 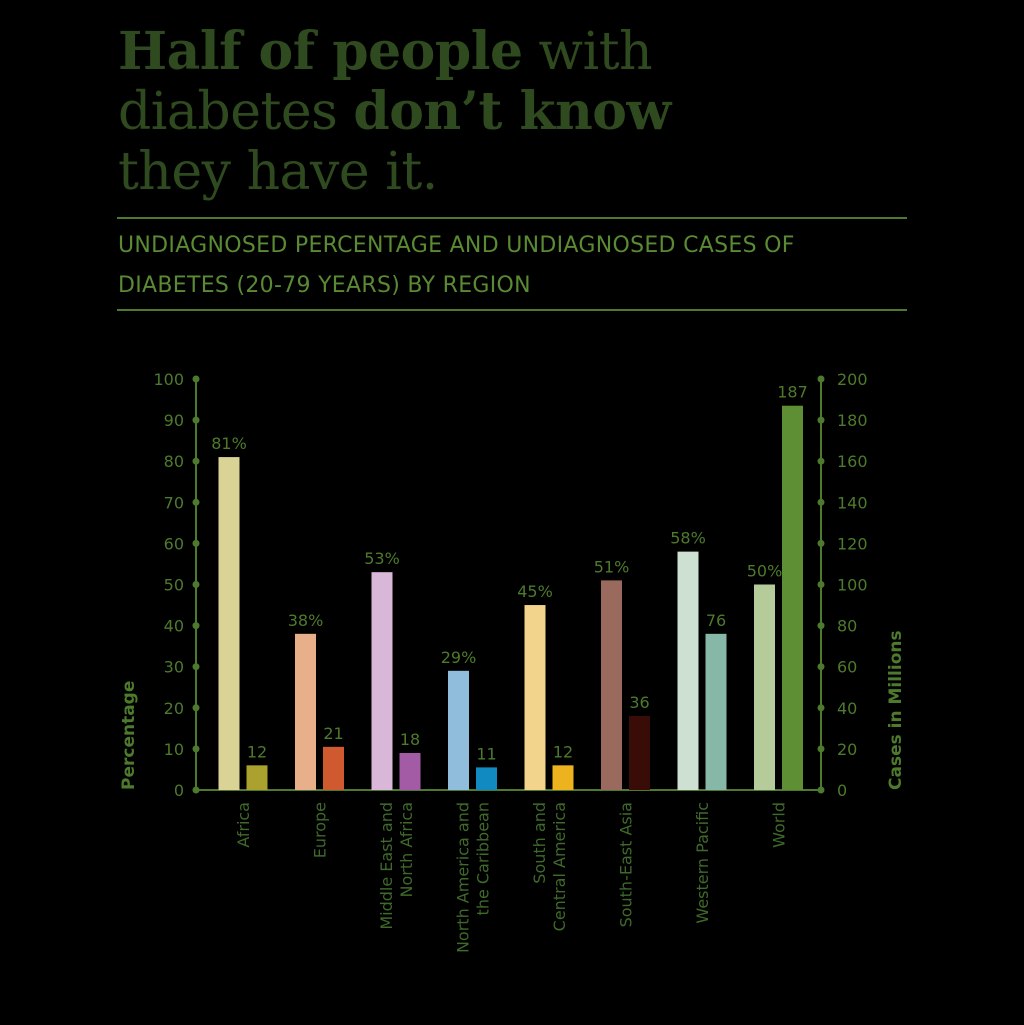 I want to click on percentage-value-label: 58%, so click(x=688, y=538).